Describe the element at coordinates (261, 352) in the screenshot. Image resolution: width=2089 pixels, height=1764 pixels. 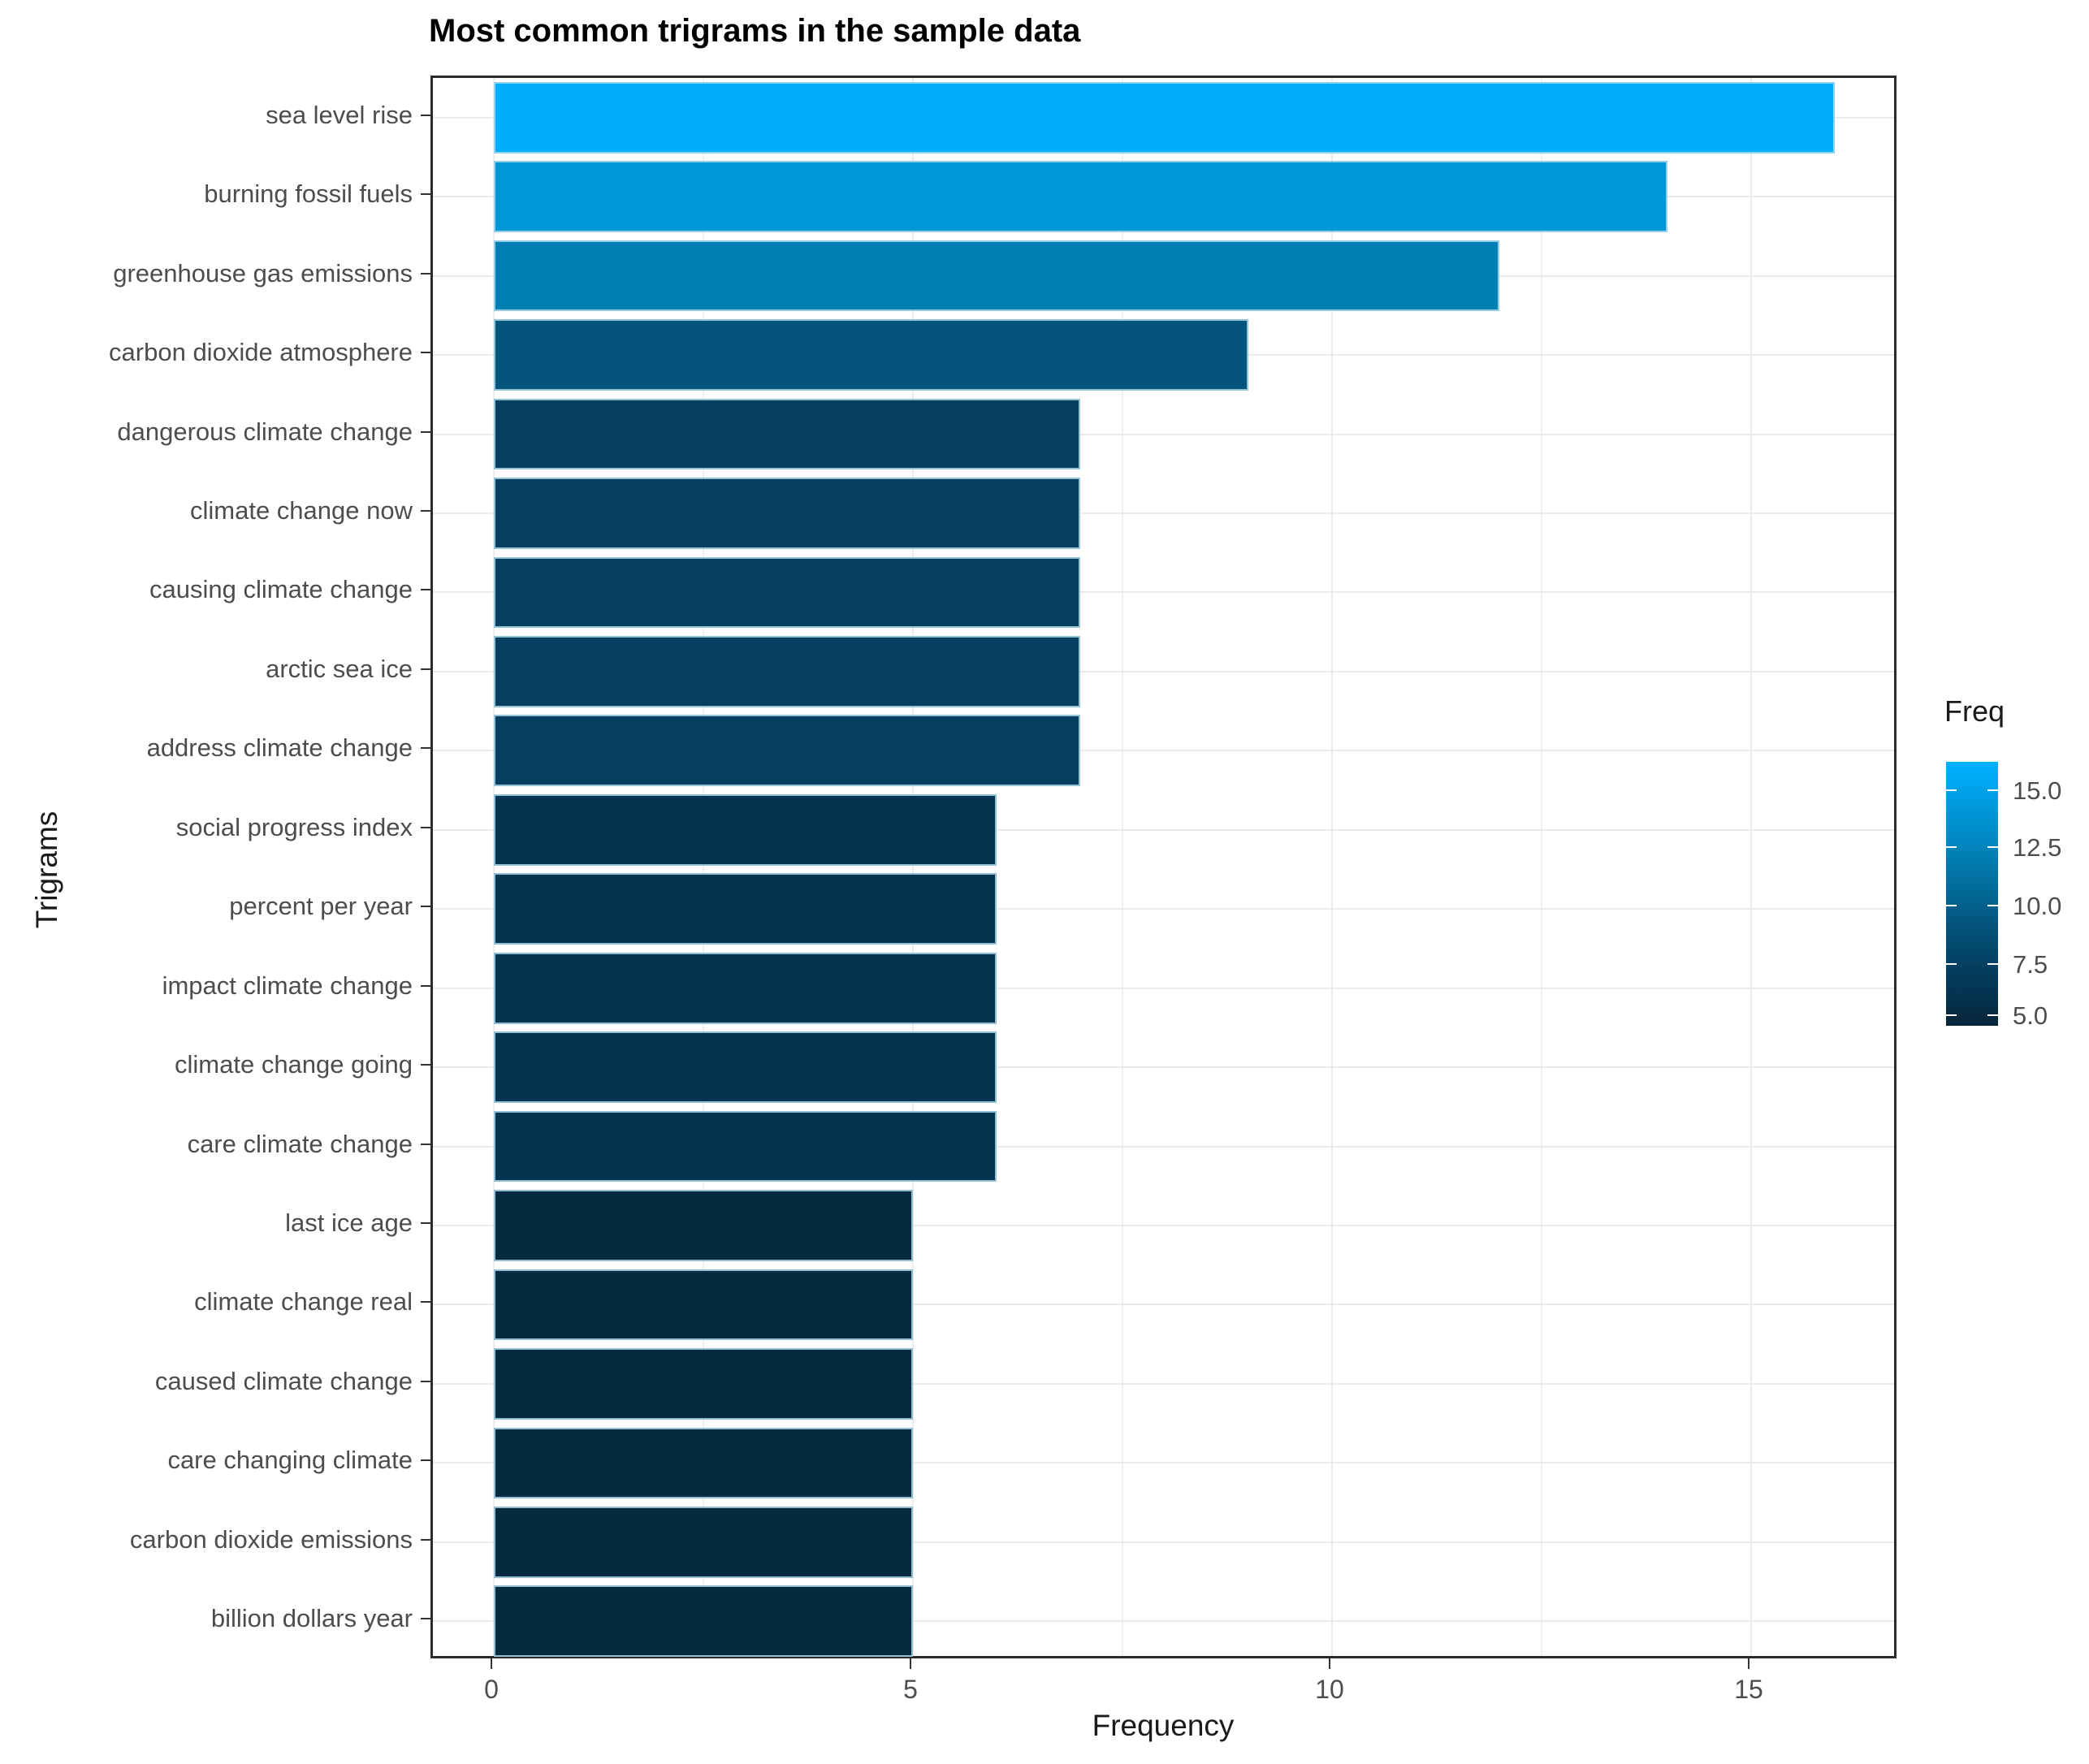
I see `y-axis-label: carbon dioxide atmosphere` at that location.